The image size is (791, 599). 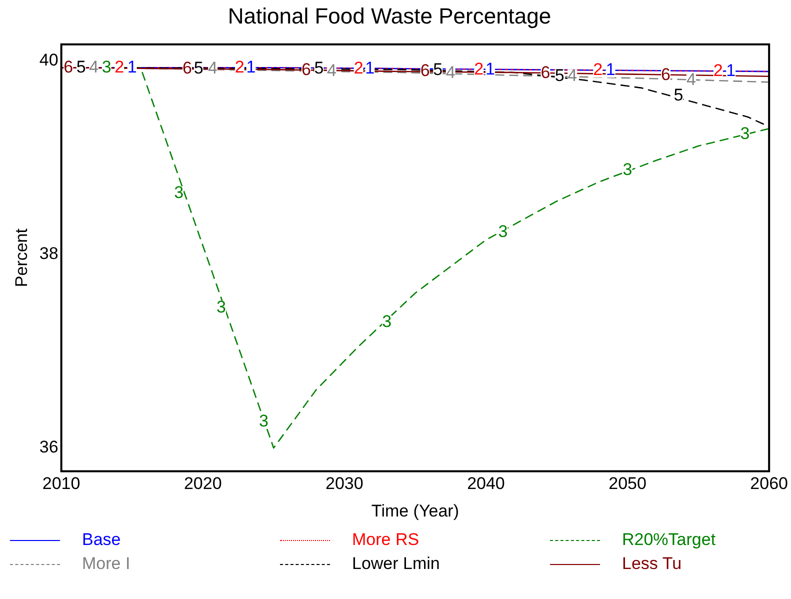 I want to click on legend-label: Less Tu, so click(x=652, y=564).